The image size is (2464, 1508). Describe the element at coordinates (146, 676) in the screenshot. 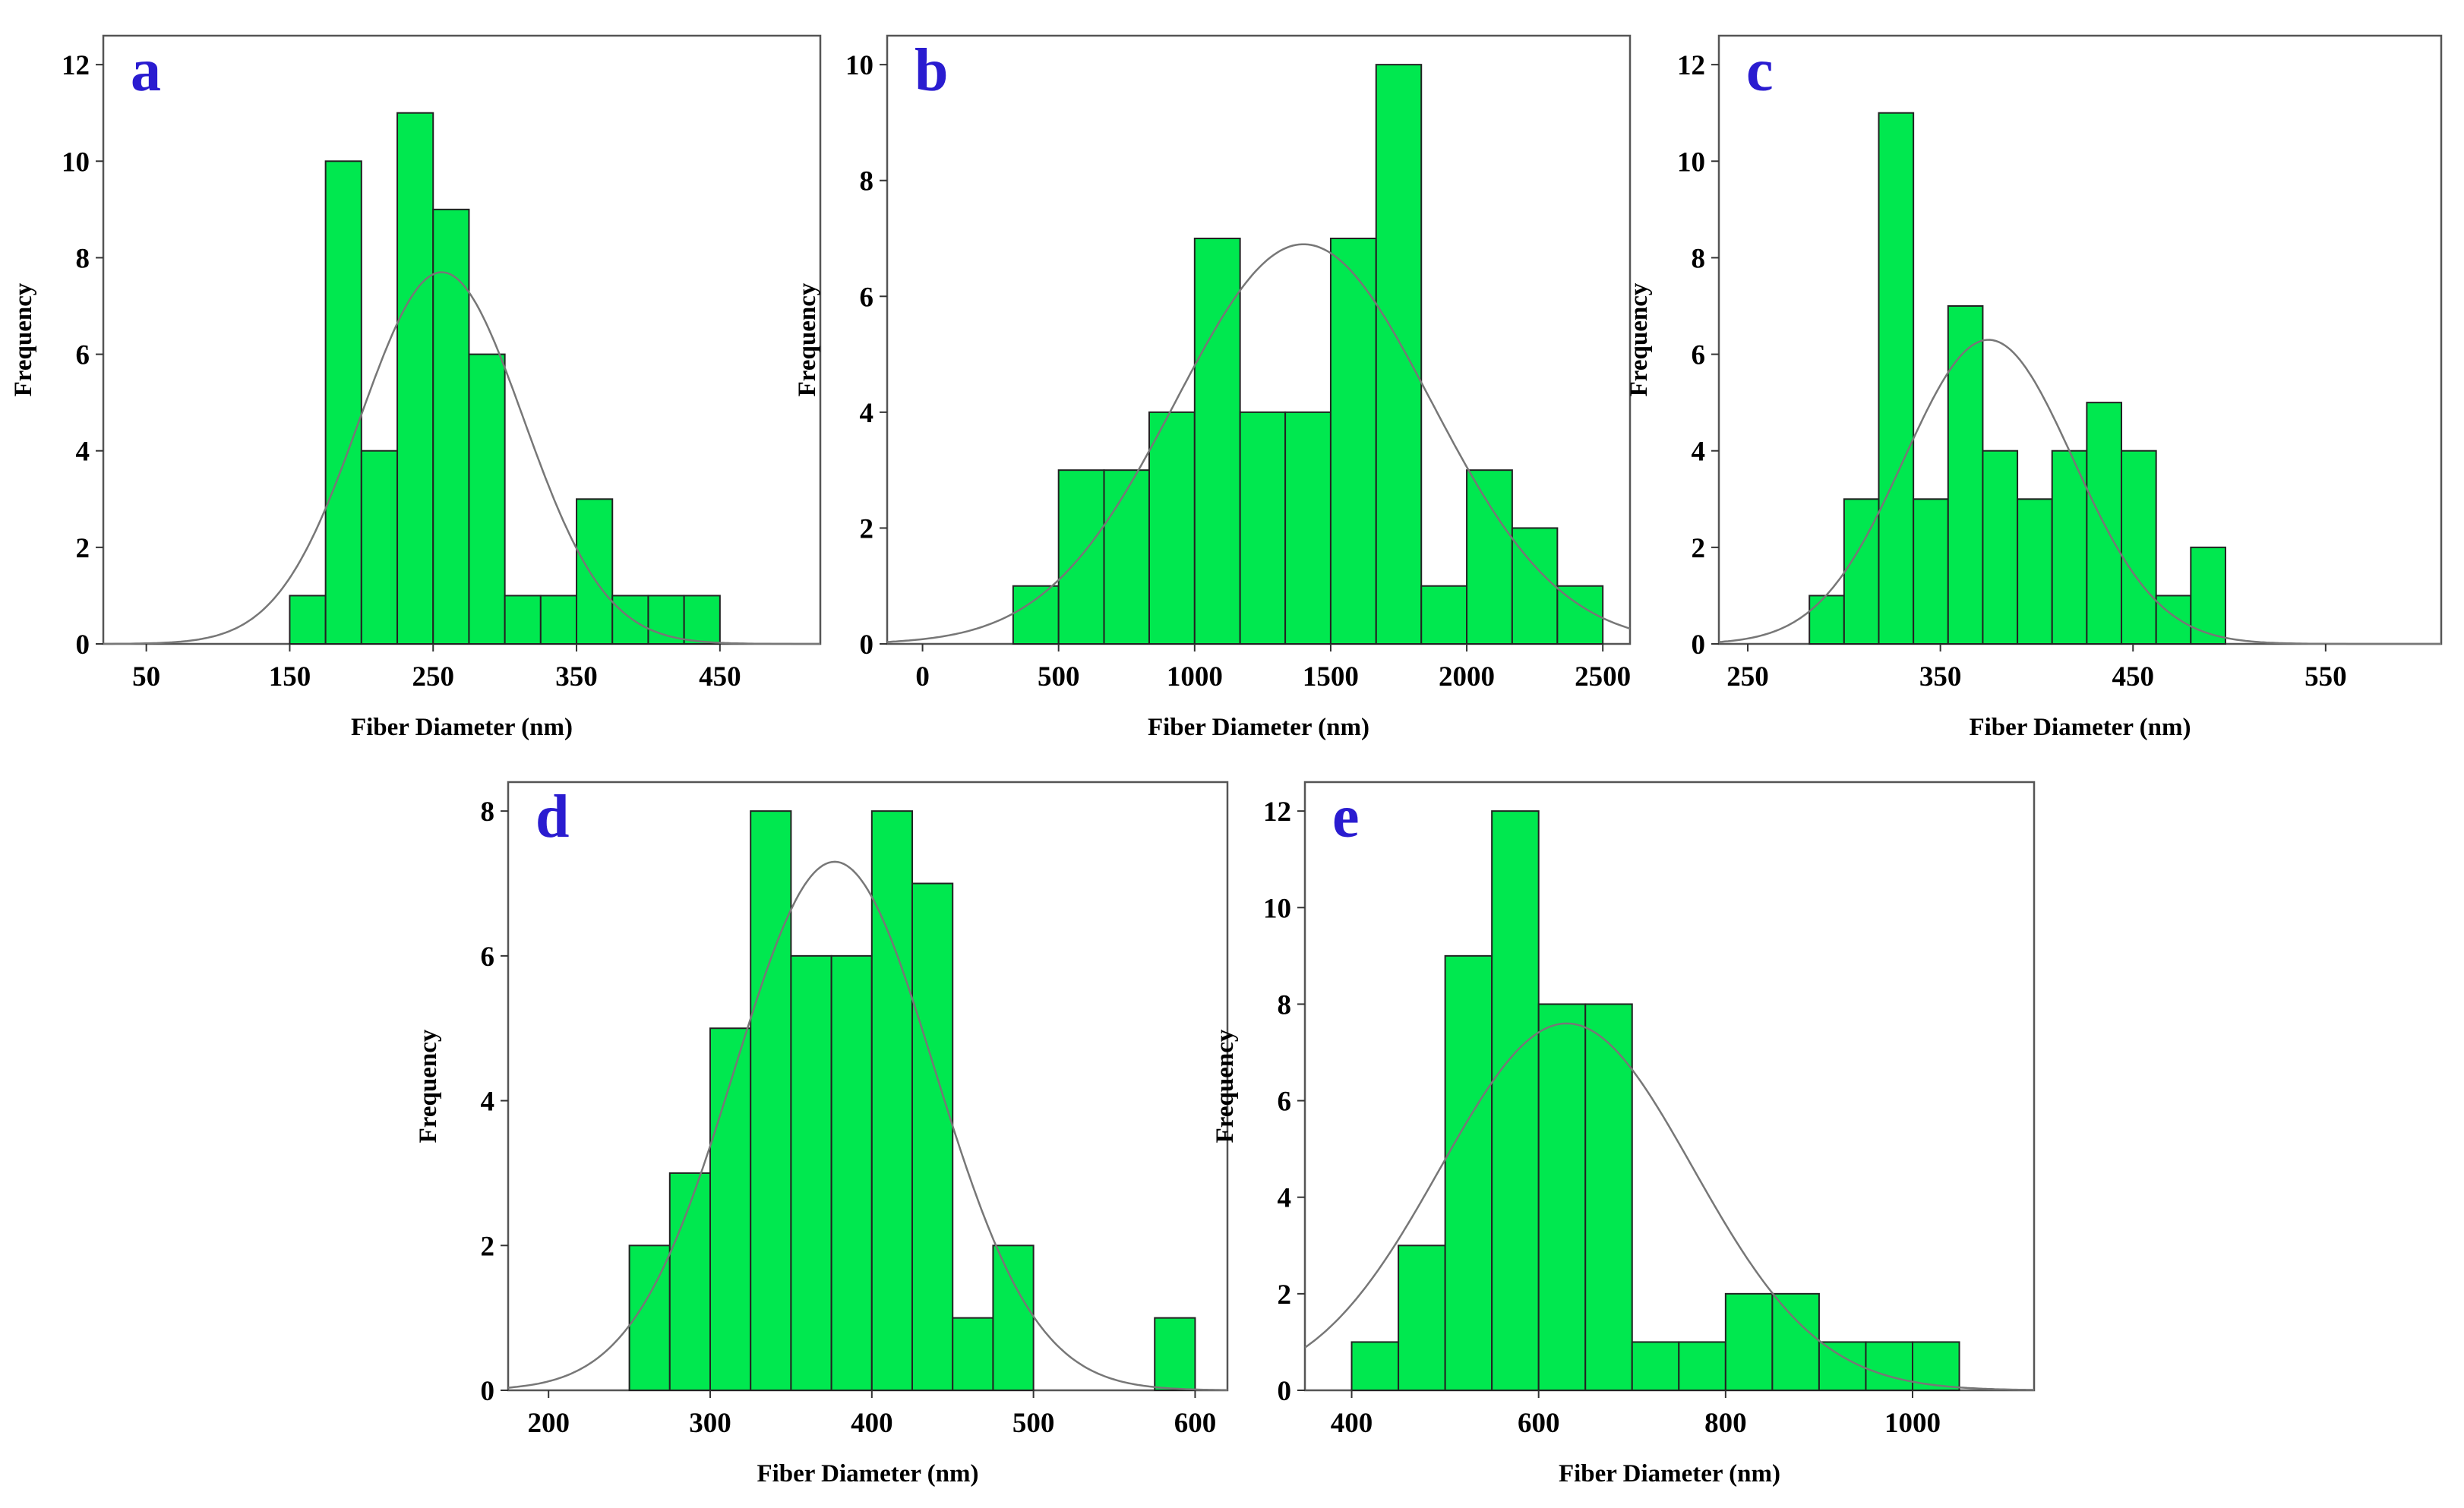

I see `x-tick-label: 50` at that location.